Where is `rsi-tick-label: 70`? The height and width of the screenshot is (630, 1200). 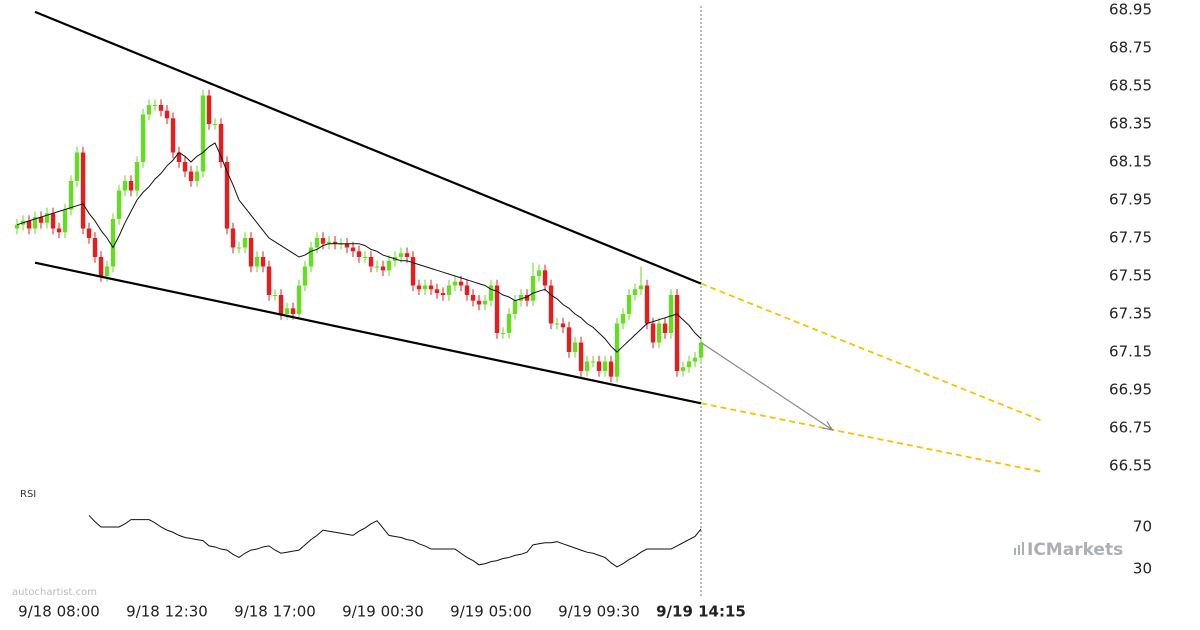 rsi-tick-label: 70 is located at coordinates (1142, 527).